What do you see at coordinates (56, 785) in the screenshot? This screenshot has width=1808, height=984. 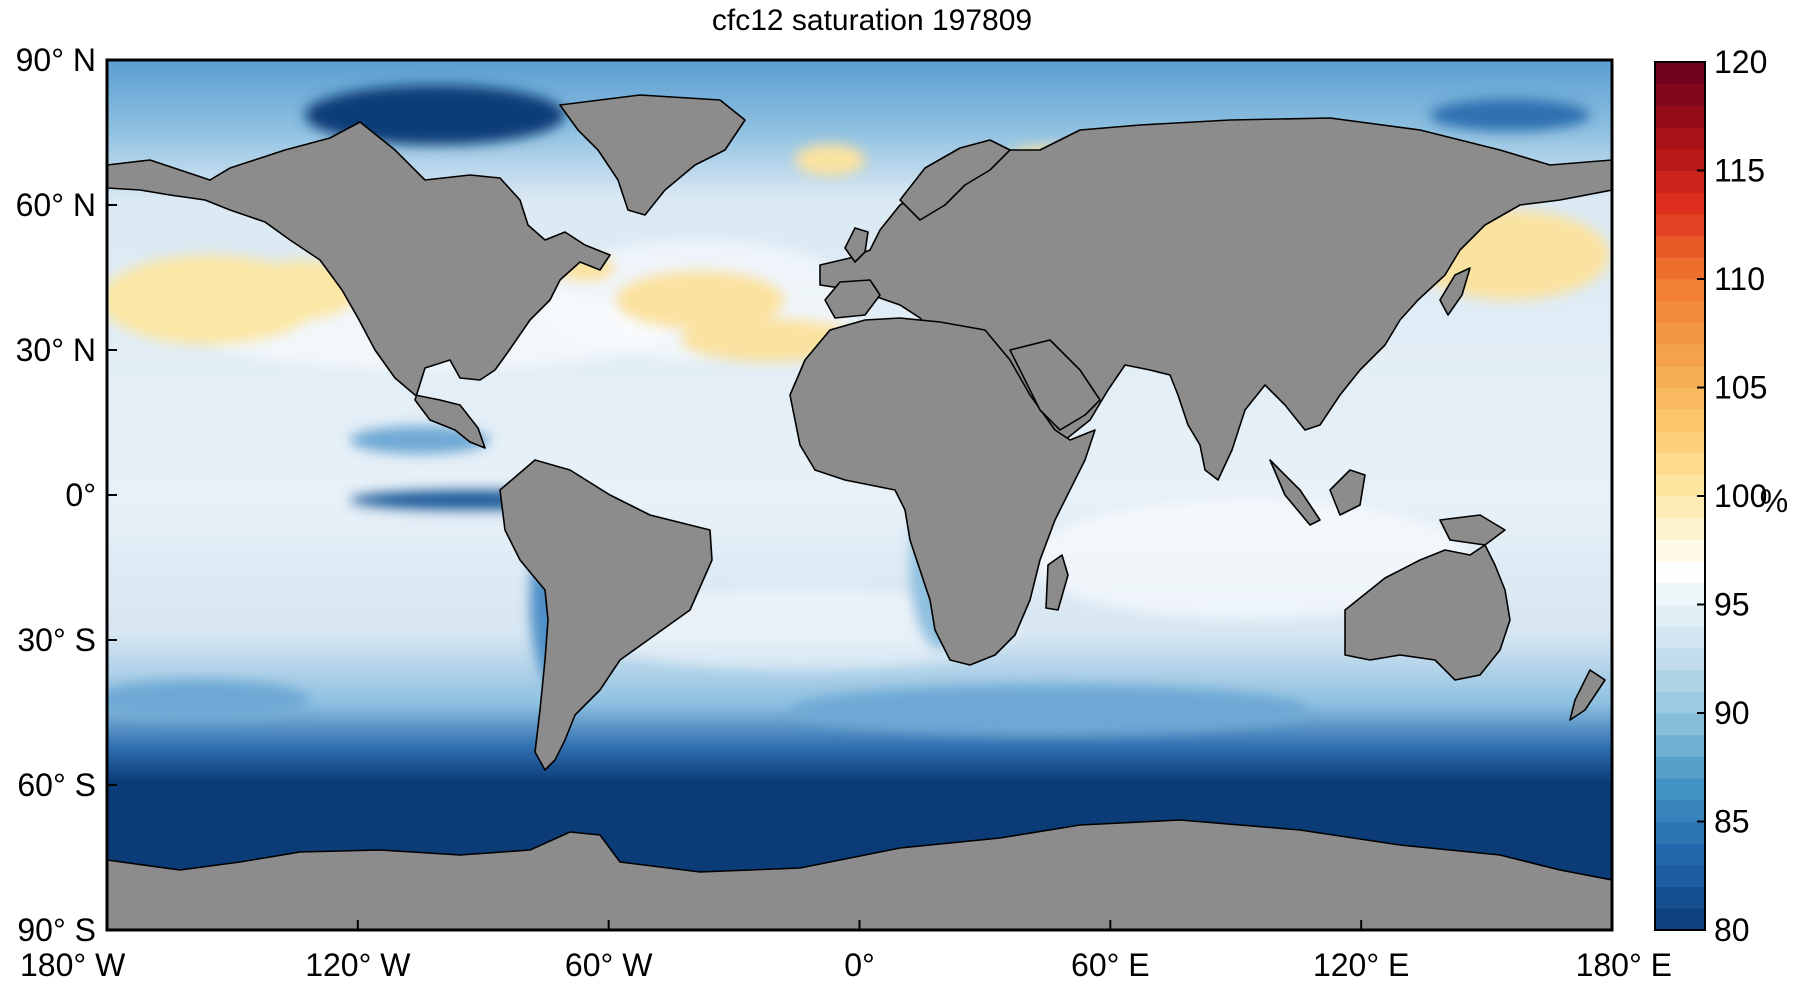 I see `lat-tick-label: 60° S` at bounding box center [56, 785].